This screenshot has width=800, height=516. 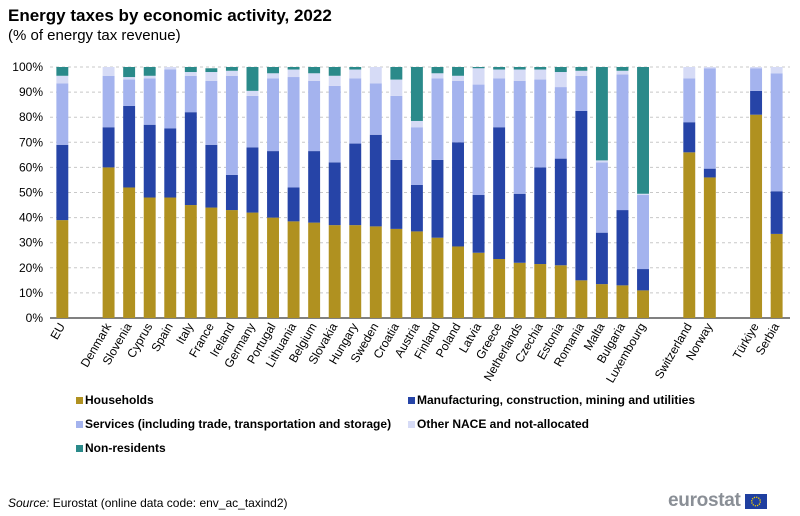 I want to click on y-tick-label: 80%, so click(x=31, y=117).